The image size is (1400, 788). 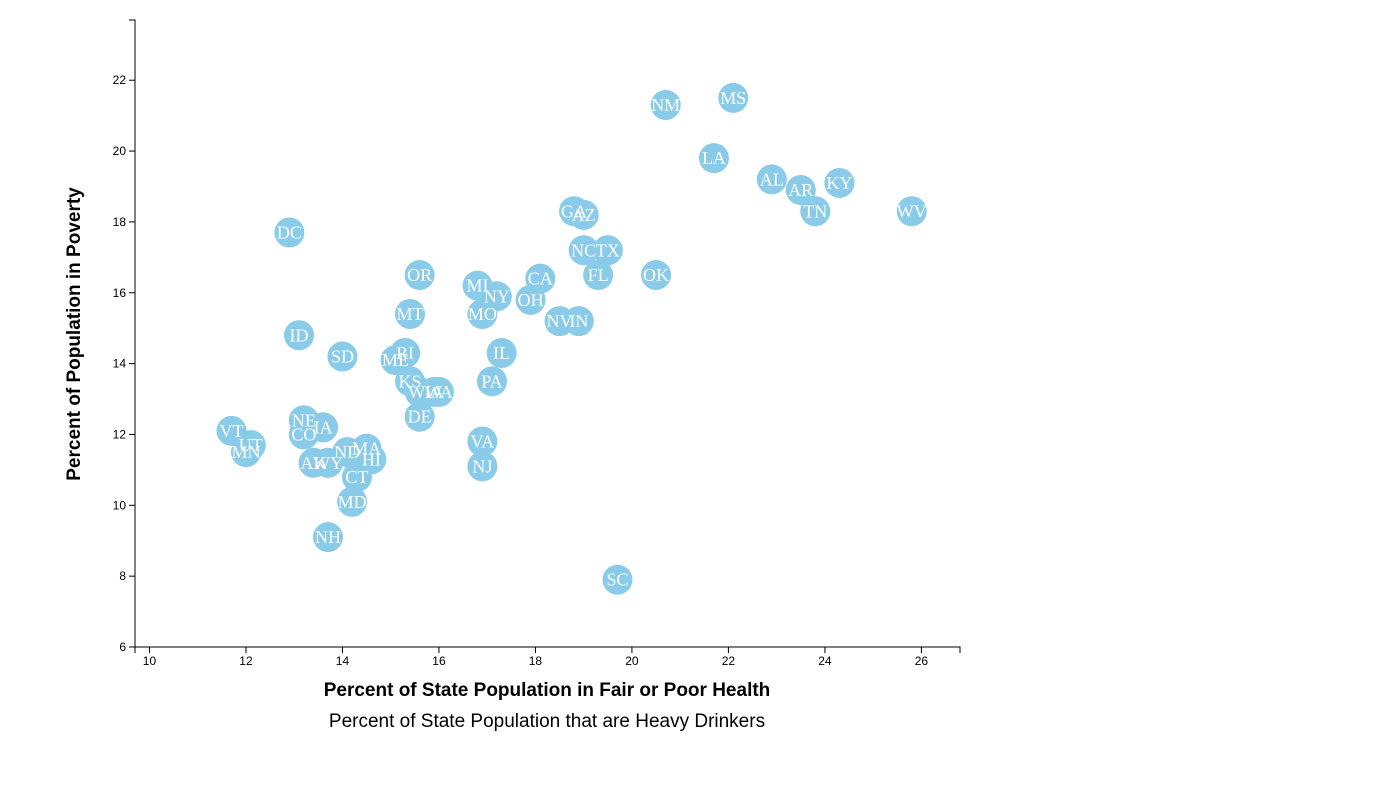 I want to click on state-abbr-label: OH, so click(x=531, y=300).